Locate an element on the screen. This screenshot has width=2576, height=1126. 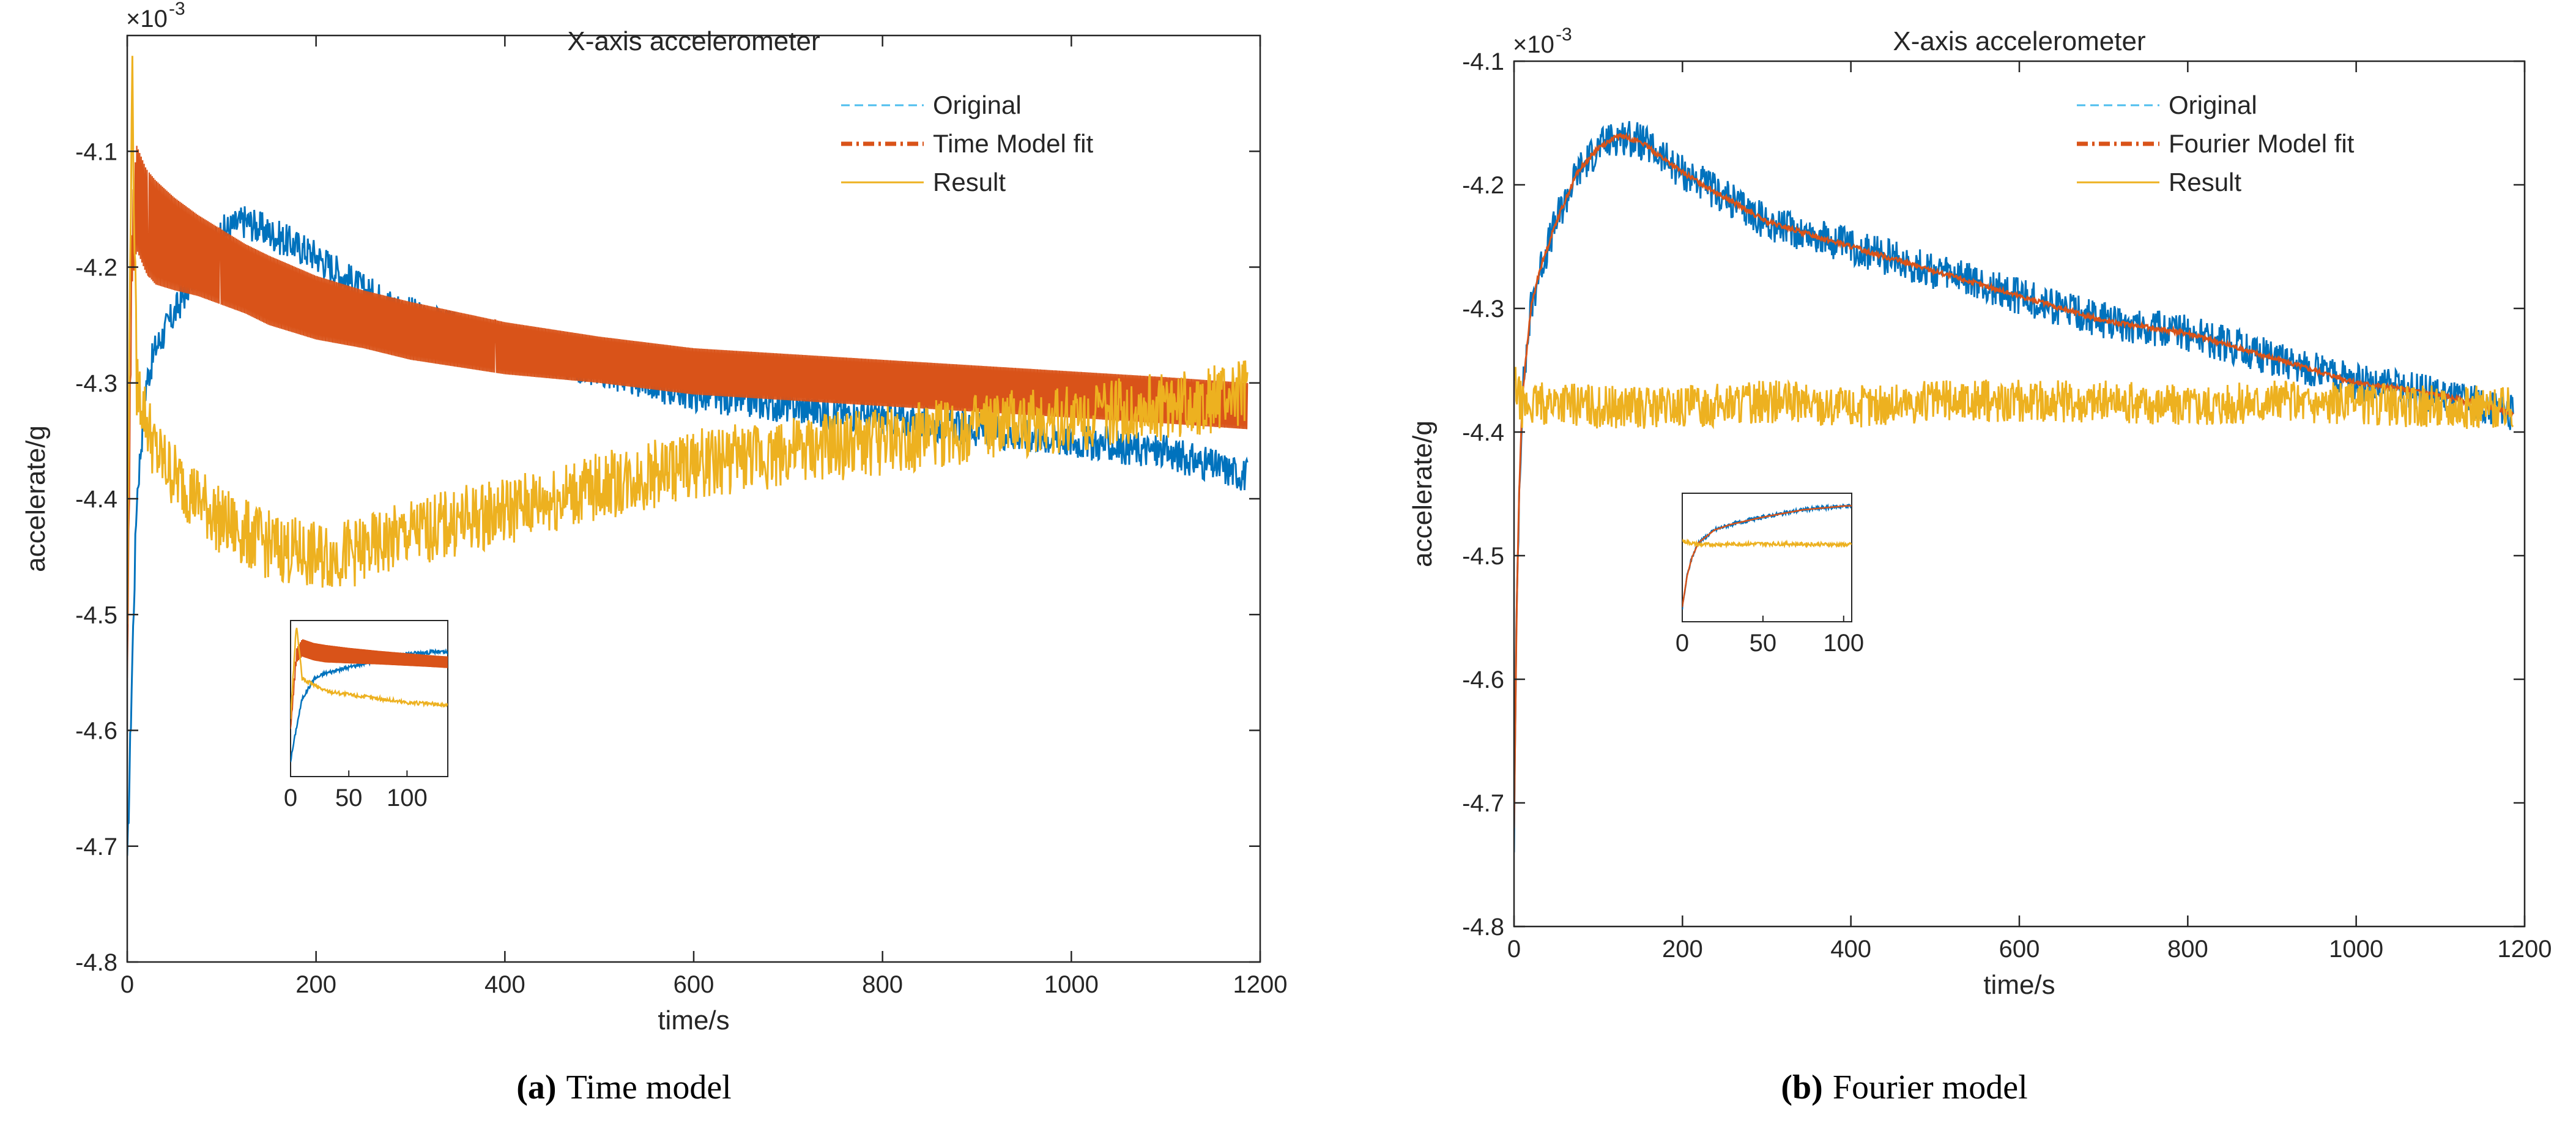
caption-text: Time model is located at coordinates (649, 1087).